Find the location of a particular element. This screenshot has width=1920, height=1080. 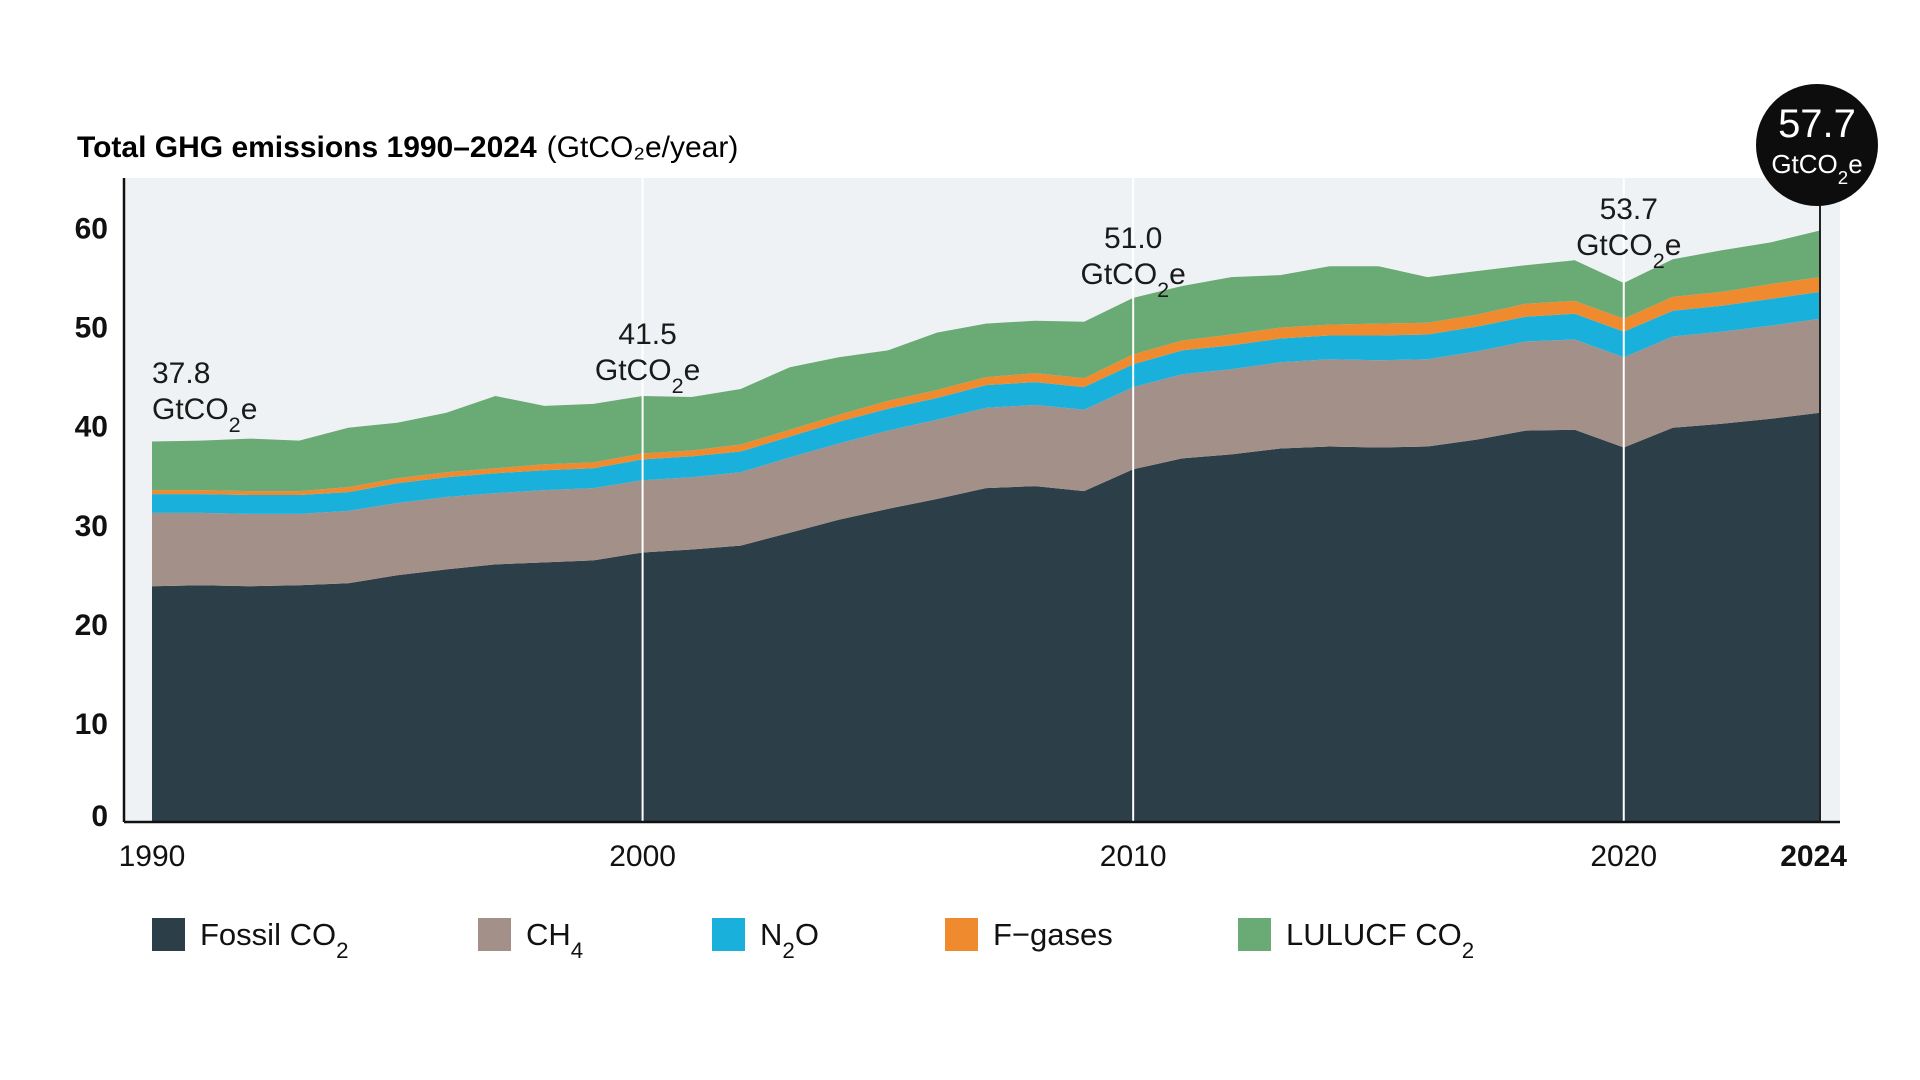

total-badge-2024 is located at coordinates (1817, 145).